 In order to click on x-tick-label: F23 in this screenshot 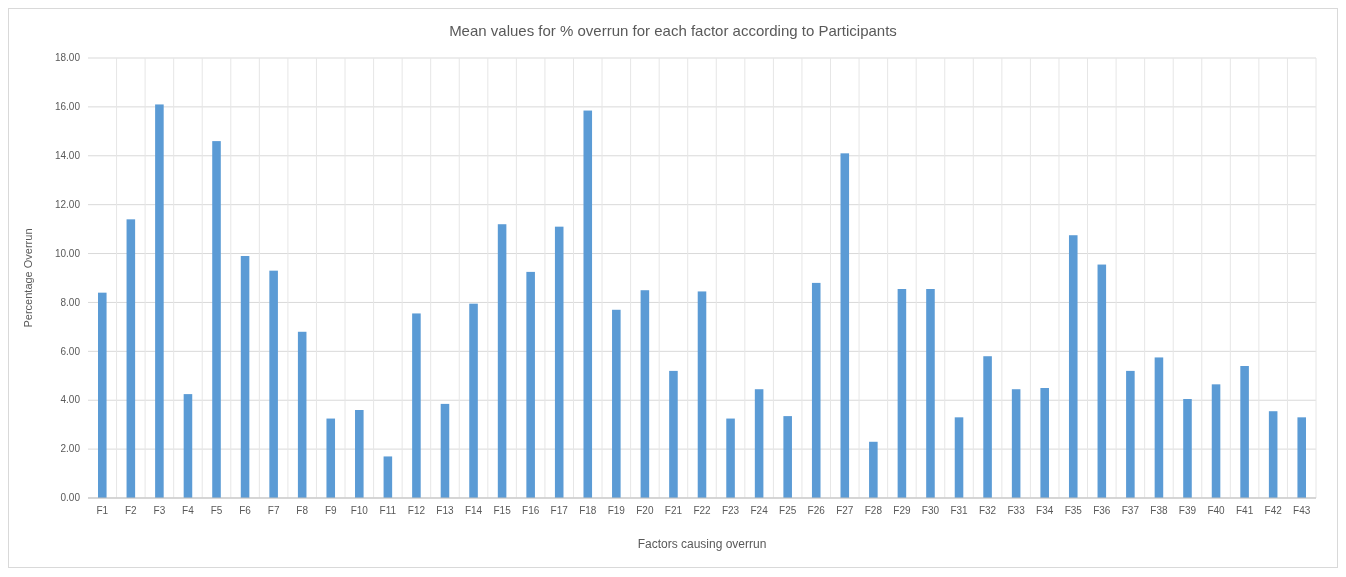, I will do `click(730, 510)`.